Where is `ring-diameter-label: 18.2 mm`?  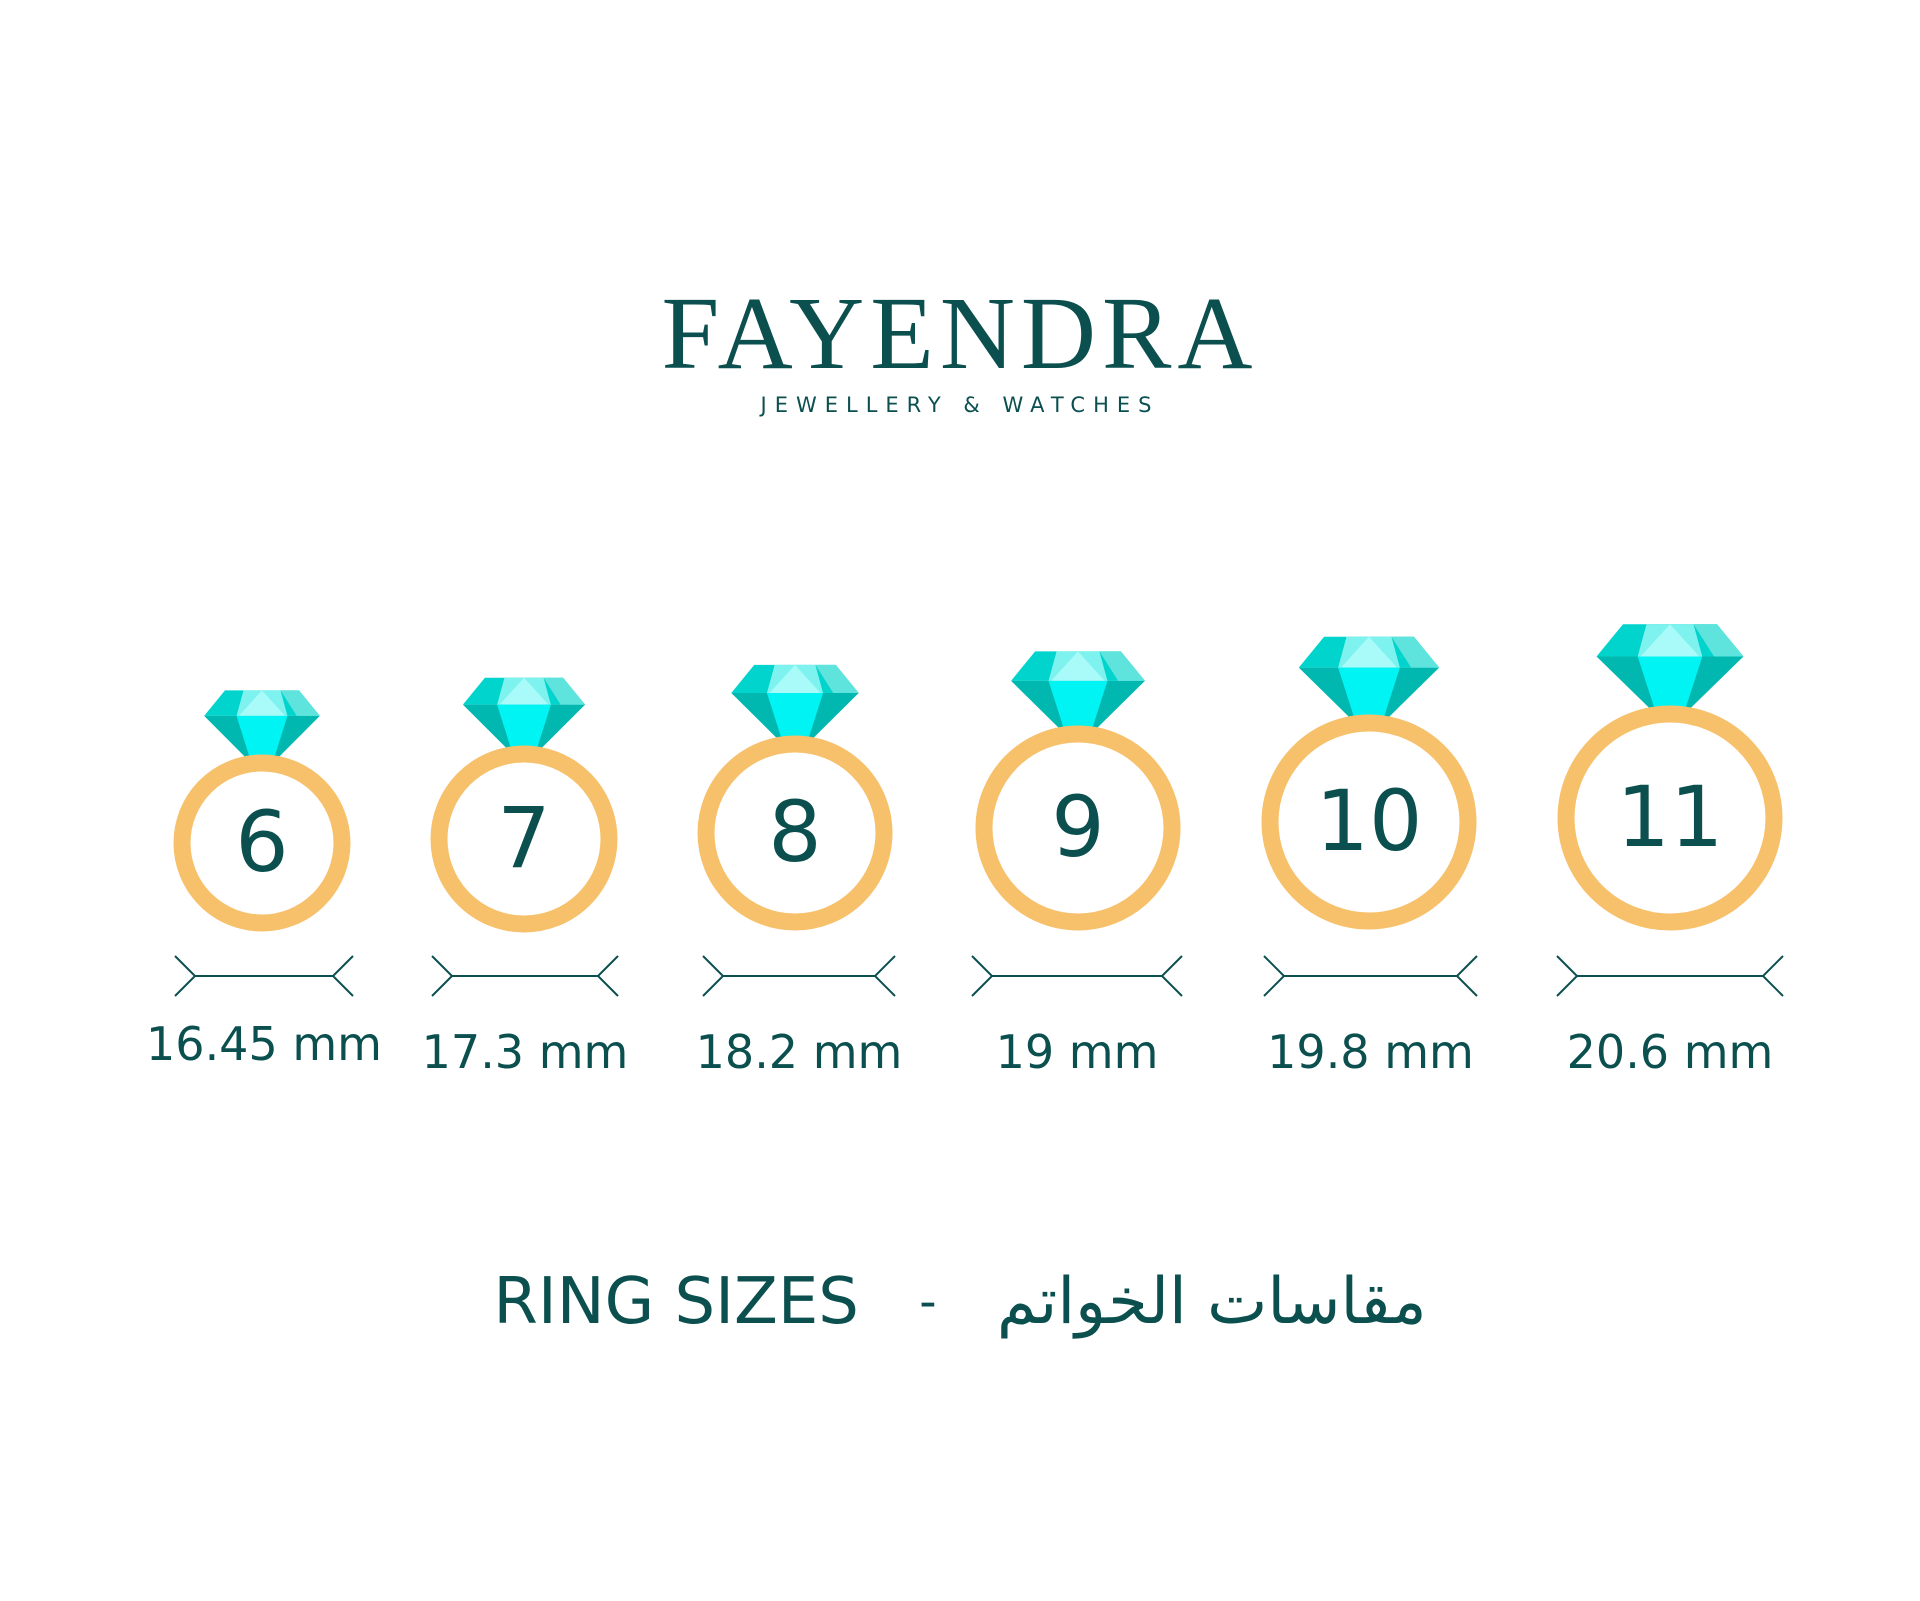 ring-diameter-label: 18.2 mm is located at coordinates (799, 1052).